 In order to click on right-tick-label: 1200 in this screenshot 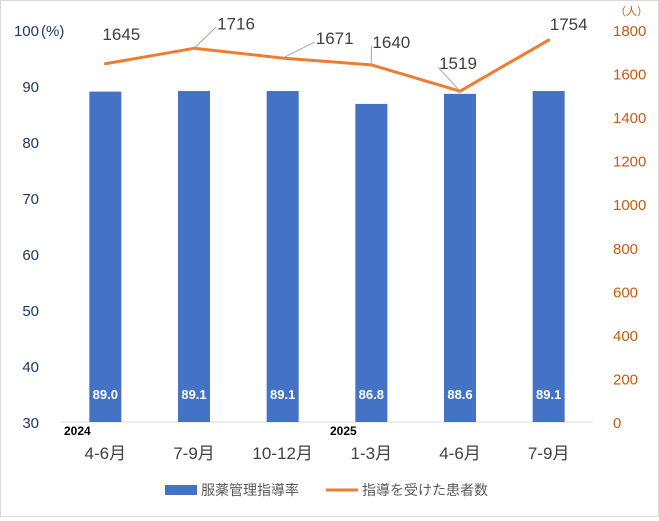, I will do `click(629, 162)`.